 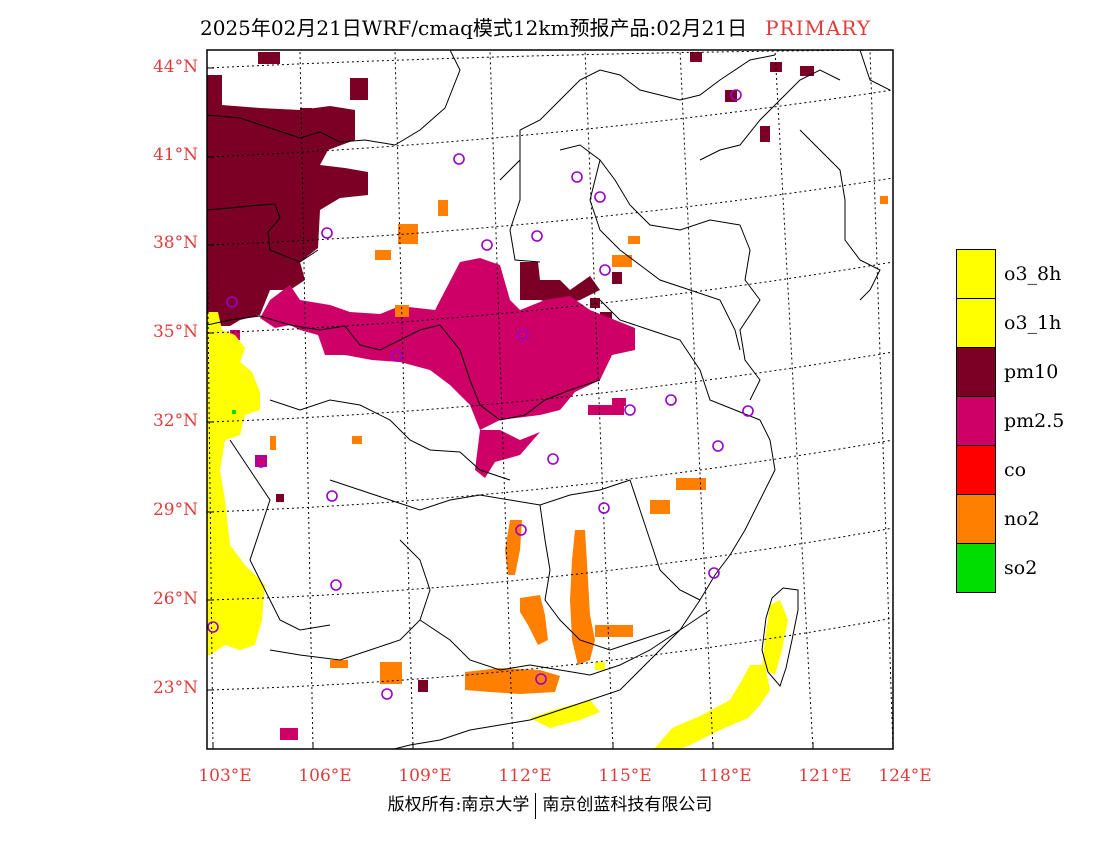 I want to click on lat-label: 26°N, so click(x=175, y=599).